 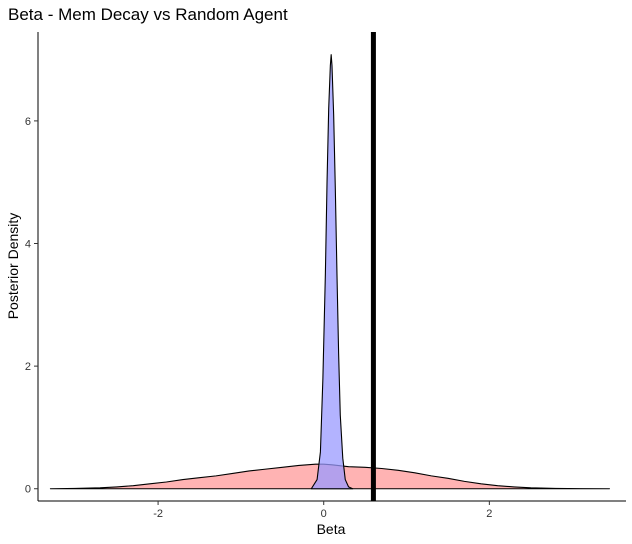 What do you see at coordinates (158, 514) in the screenshot?
I see `x-tick-label: -2` at bounding box center [158, 514].